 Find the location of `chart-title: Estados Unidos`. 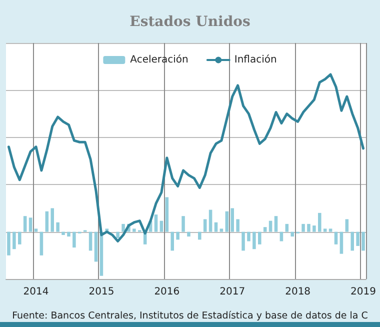

chart-title: Estados Unidos is located at coordinates (190, 22).